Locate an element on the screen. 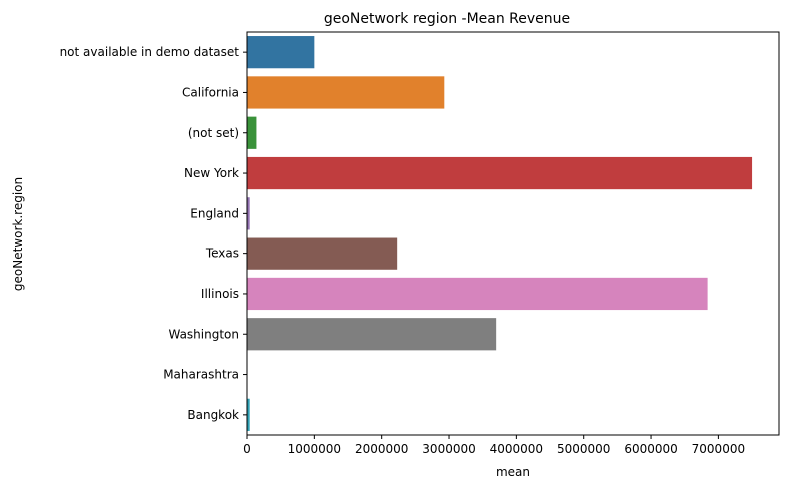 The width and height of the screenshot is (790, 490). y-tick-label: not available in demo dataset is located at coordinates (150, 52).